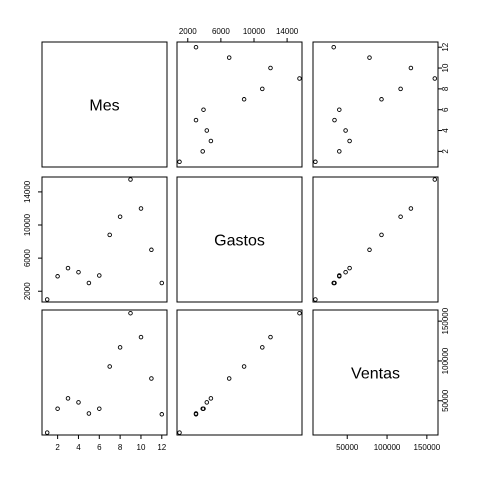 Image resolution: width=480 pixels, height=480 pixels. What do you see at coordinates (27, 291) in the screenshot?
I see `tick-label-left-gastos-2000: 2000` at bounding box center [27, 291].